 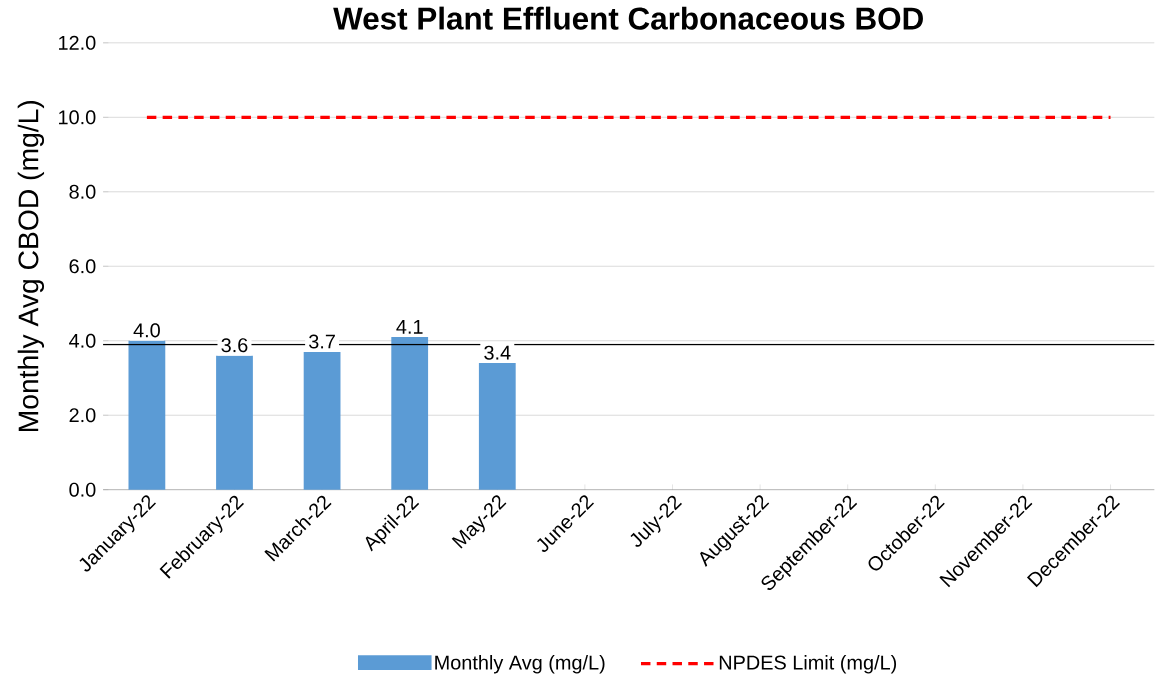 What do you see at coordinates (77, 43) in the screenshot?
I see `y-tick-label: 12.0` at bounding box center [77, 43].